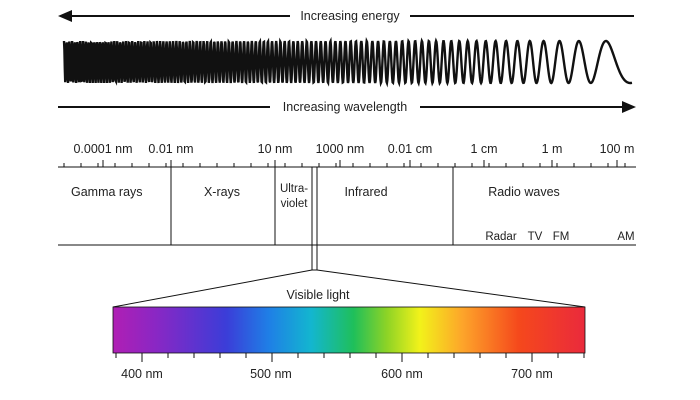 This screenshot has width=700, height=400. Describe the element at coordinates (102, 149) in the screenshot. I see `scale-tick-label: 0.0001 nm` at that location.